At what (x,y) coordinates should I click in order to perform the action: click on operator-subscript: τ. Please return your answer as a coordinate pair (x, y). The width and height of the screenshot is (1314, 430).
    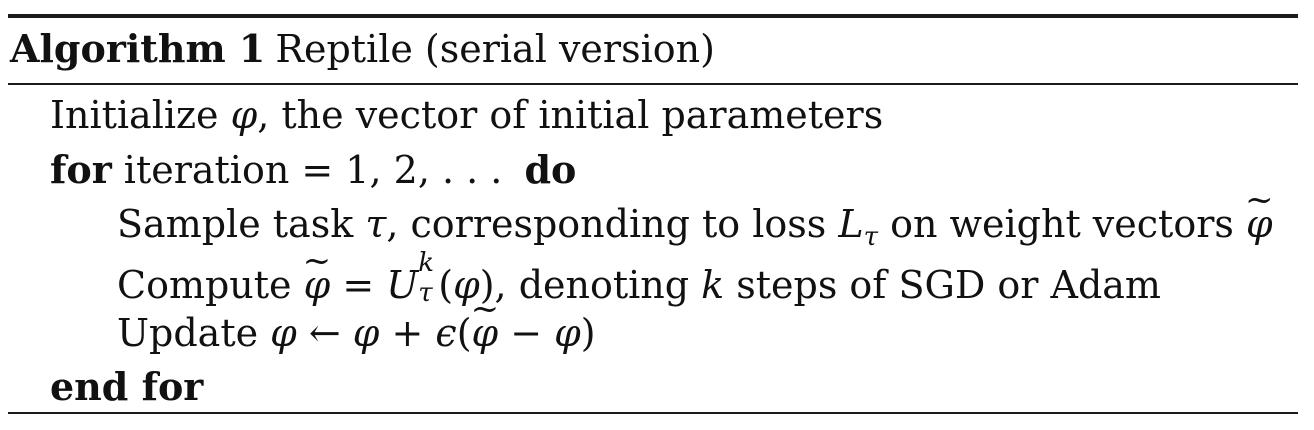
    Looking at the image, I should click on (425, 293).